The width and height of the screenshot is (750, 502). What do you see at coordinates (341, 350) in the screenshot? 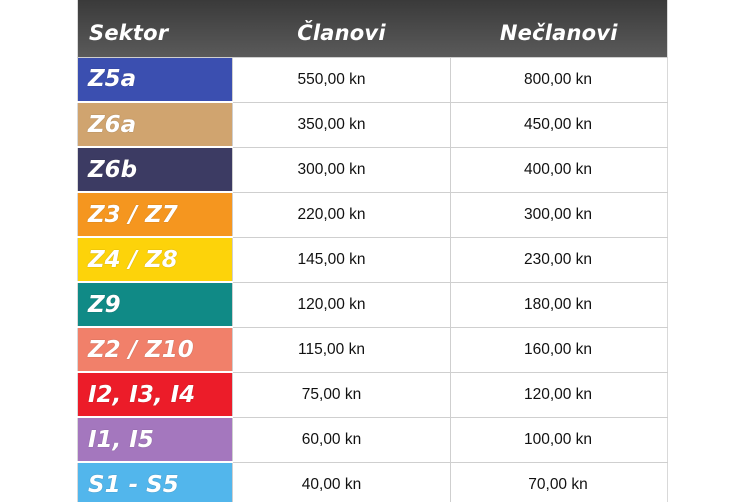
I see `members-price-cell: 115,00 kn` at bounding box center [341, 350].